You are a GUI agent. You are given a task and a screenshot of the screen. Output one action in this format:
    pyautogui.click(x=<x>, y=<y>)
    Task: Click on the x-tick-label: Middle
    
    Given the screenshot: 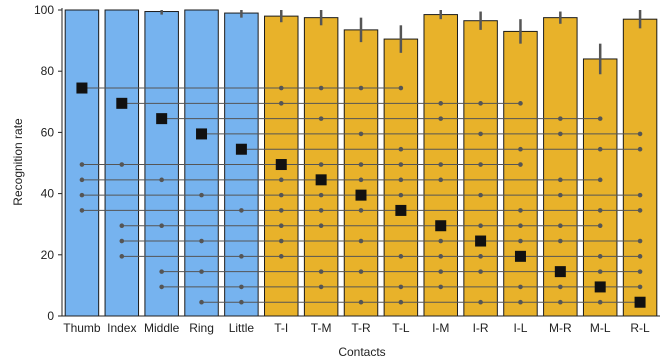 What is the action you would take?
    pyautogui.click(x=162, y=328)
    